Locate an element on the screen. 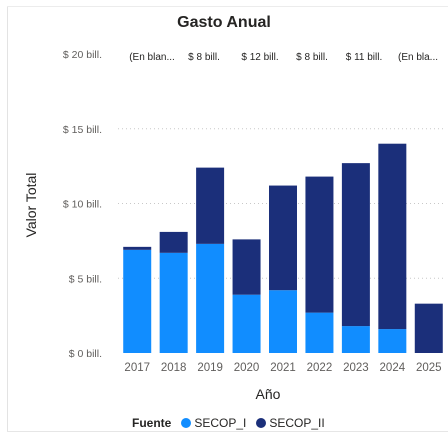  bar-secop-i-2018 is located at coordinates (173, 302).